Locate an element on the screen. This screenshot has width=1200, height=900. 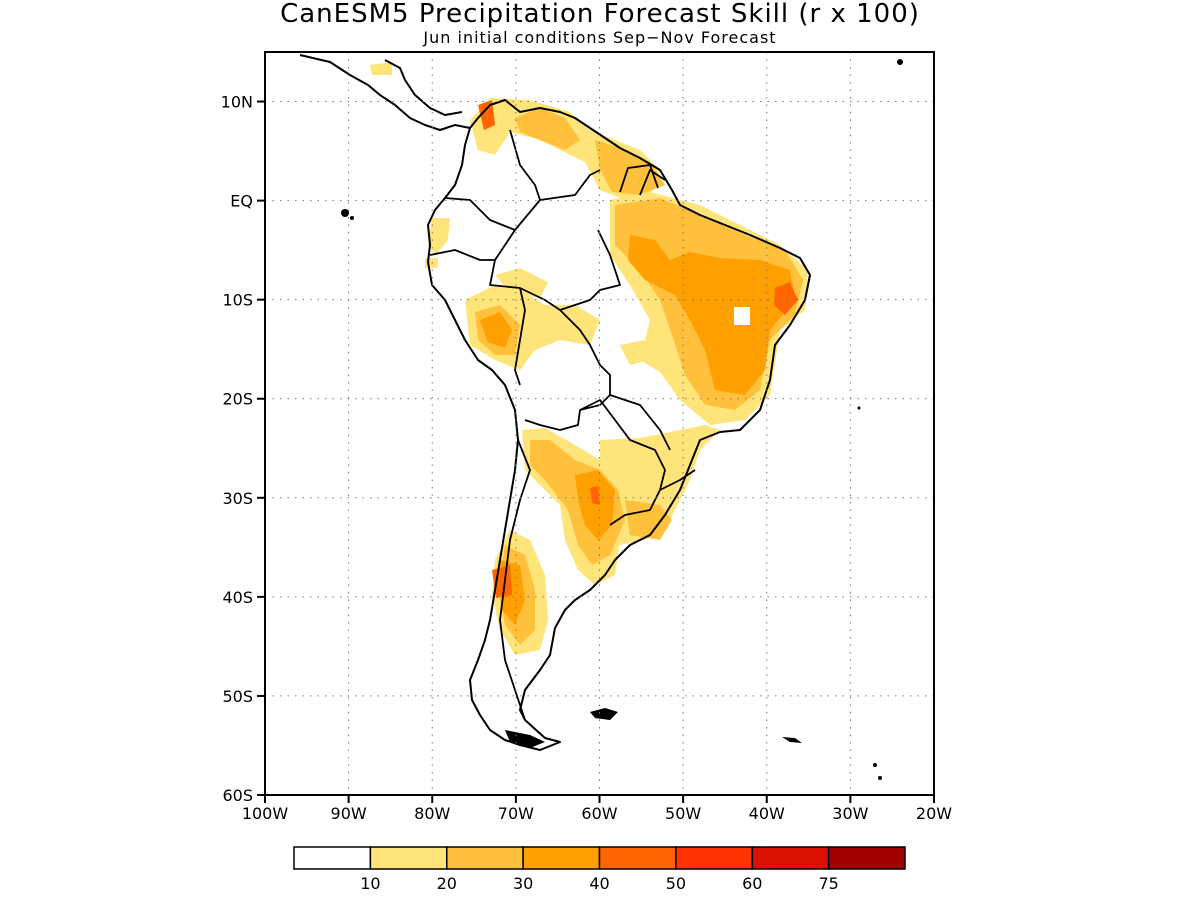
colorbar: 10 20 30 40 50 60 75 is located at coordinates (599, 869).